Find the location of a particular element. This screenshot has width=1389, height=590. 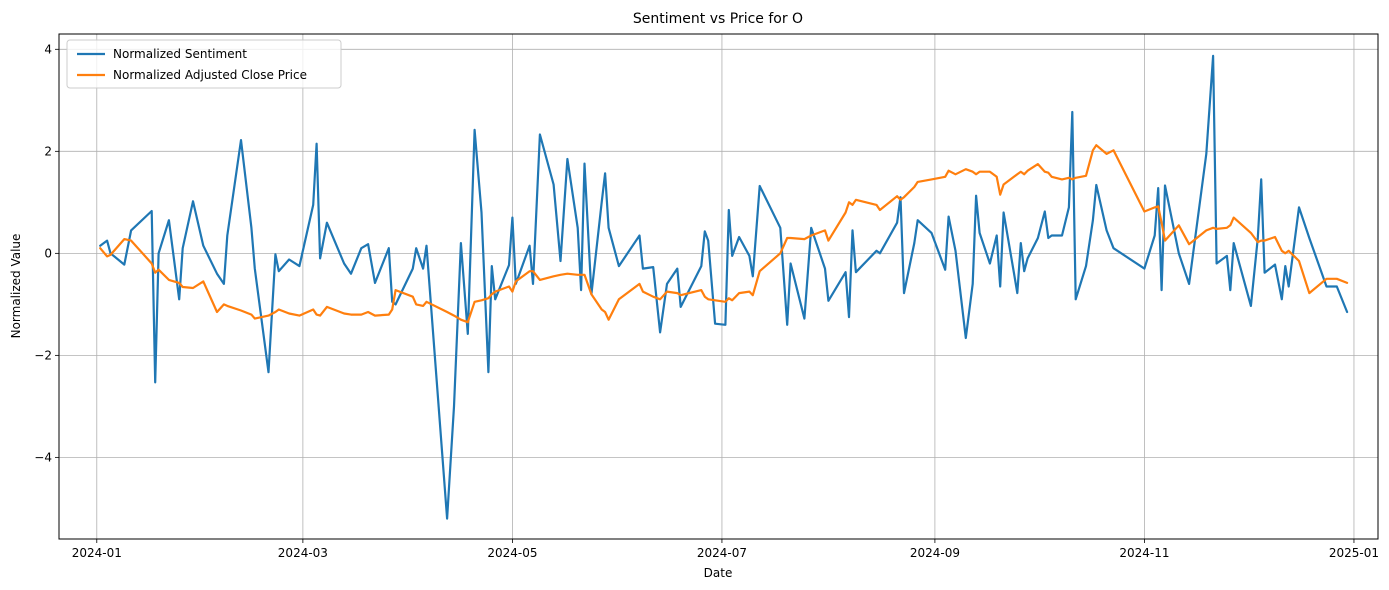

x-tick-label: 2024-05 is located at coordinates (512, 553).